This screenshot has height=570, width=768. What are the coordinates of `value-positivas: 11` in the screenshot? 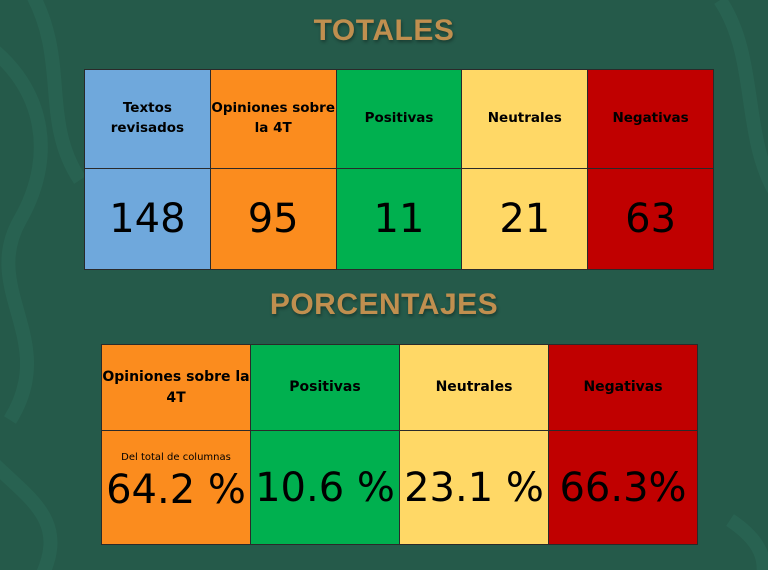 It's located at (399, 219).